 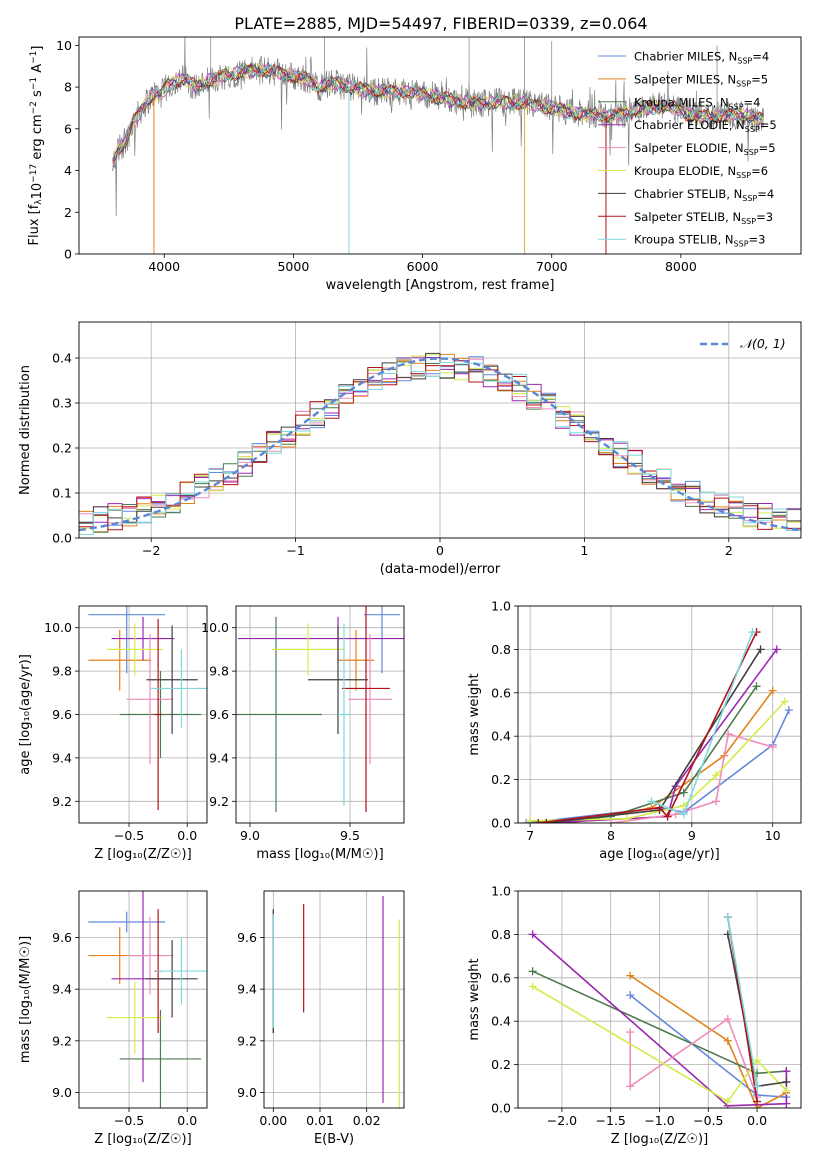 I want to click on legend-entry: Chabrier ELODIE, NSSP=5, so click(x=687, y=126).